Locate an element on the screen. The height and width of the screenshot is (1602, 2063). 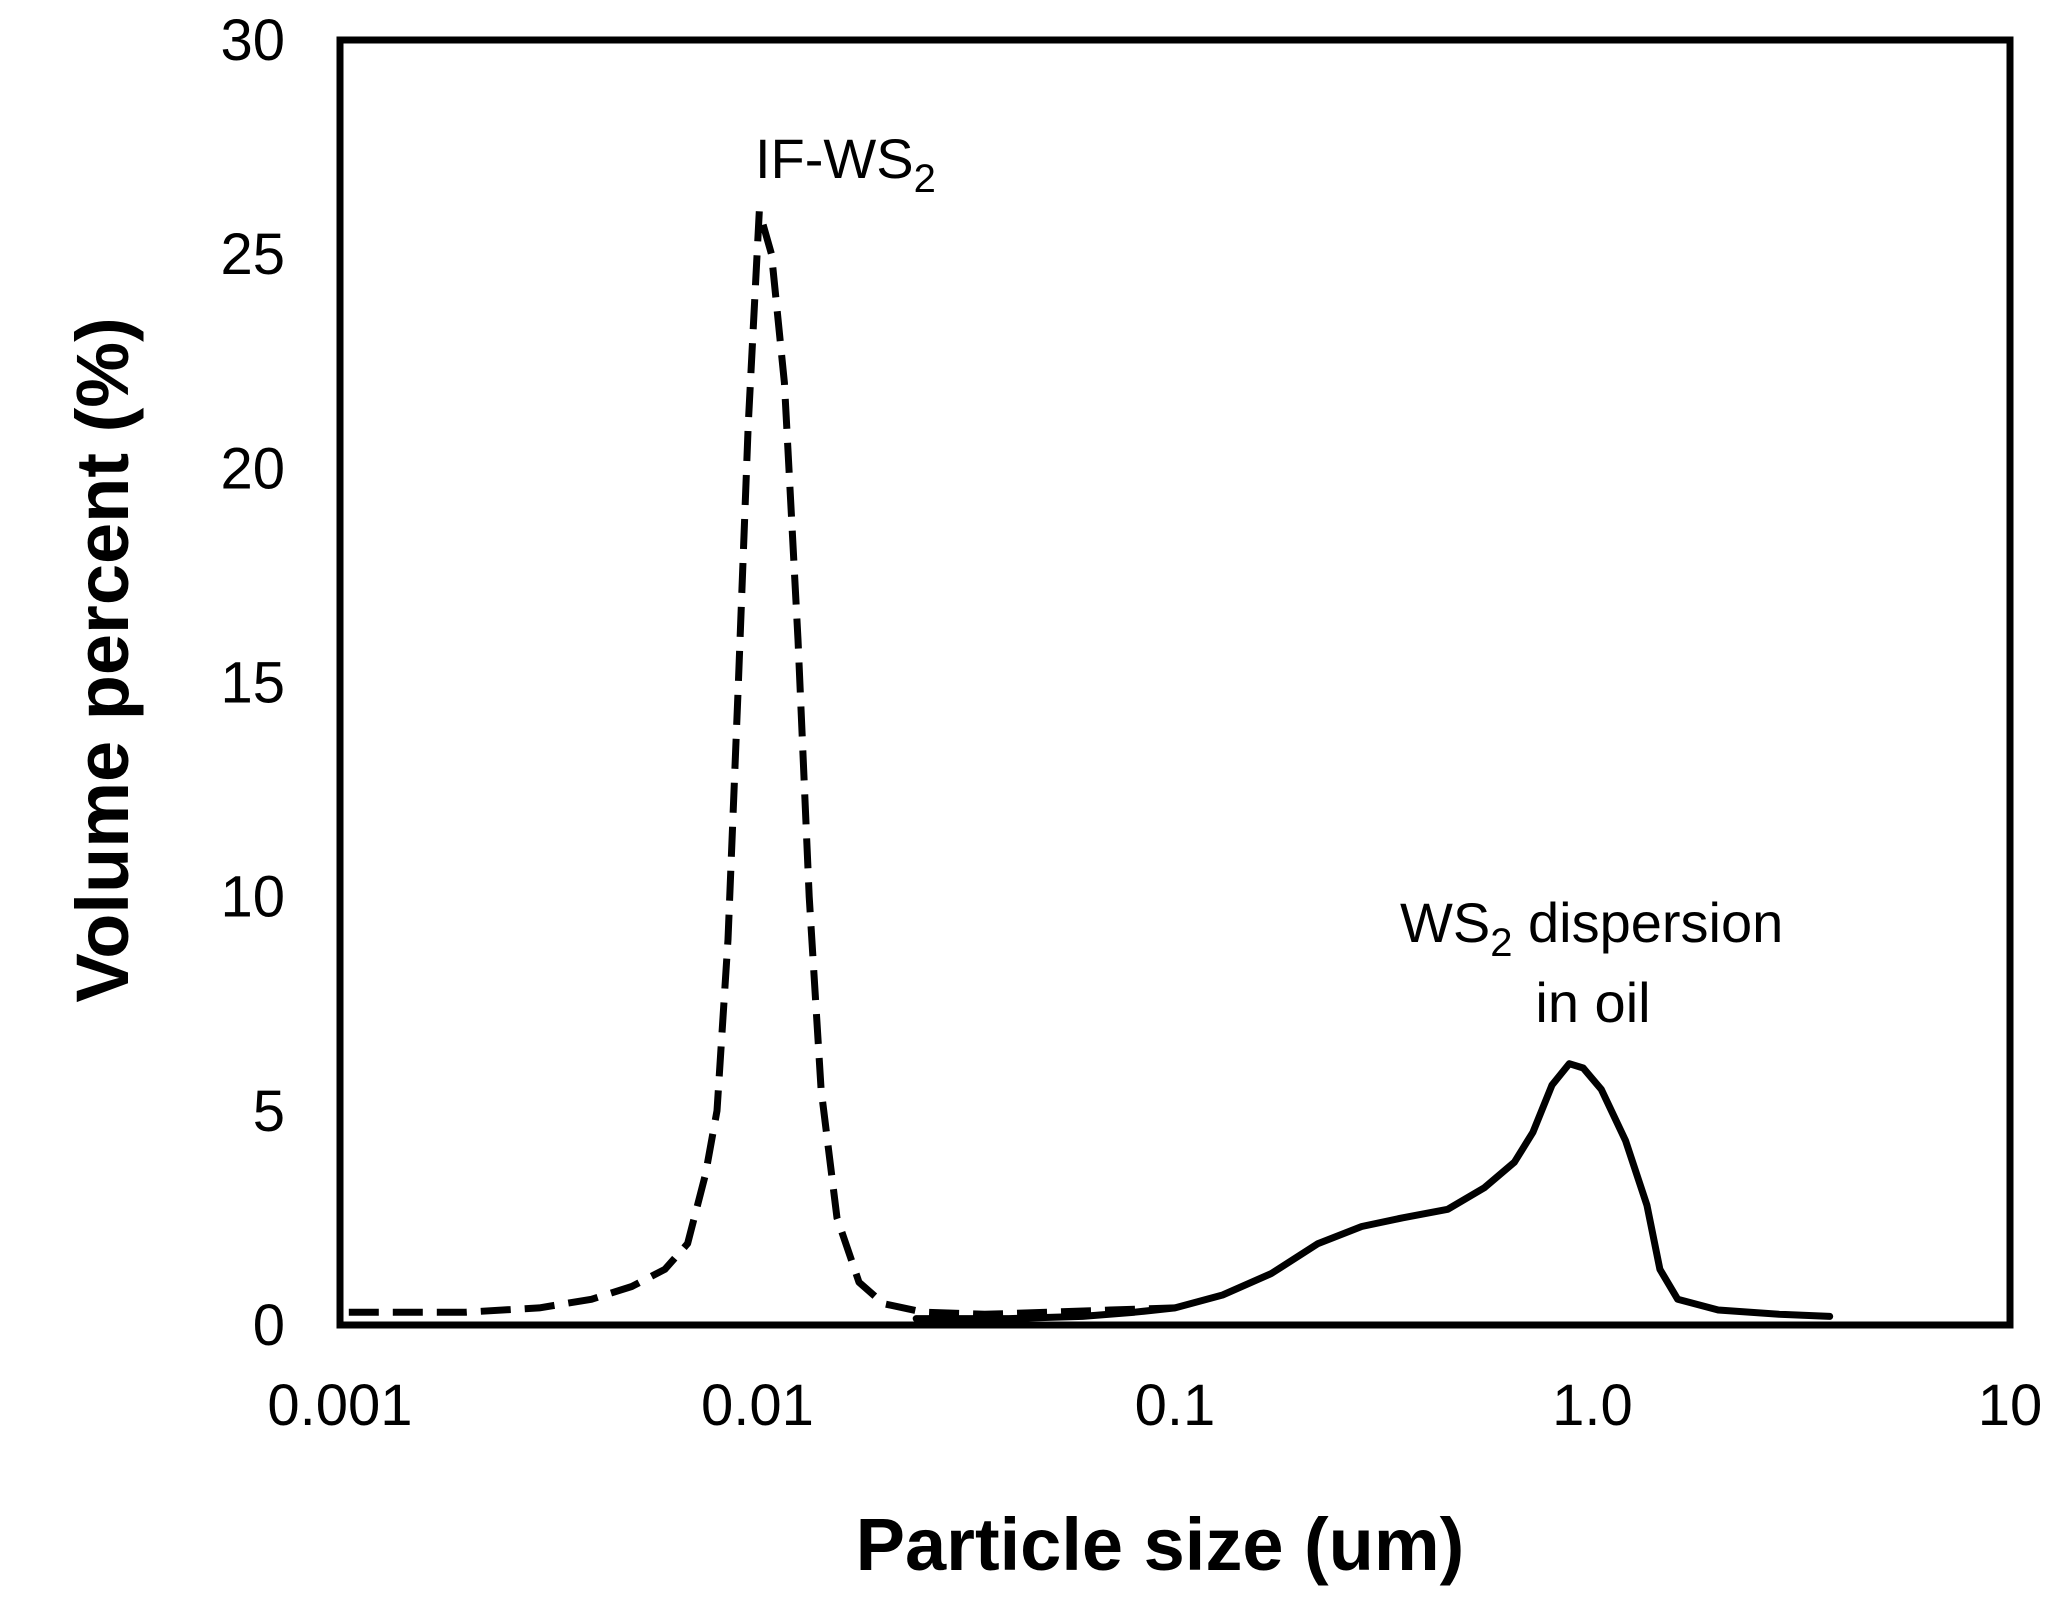
annotation-if-ws2-sub: 2 is located at coordinates (925, 179).